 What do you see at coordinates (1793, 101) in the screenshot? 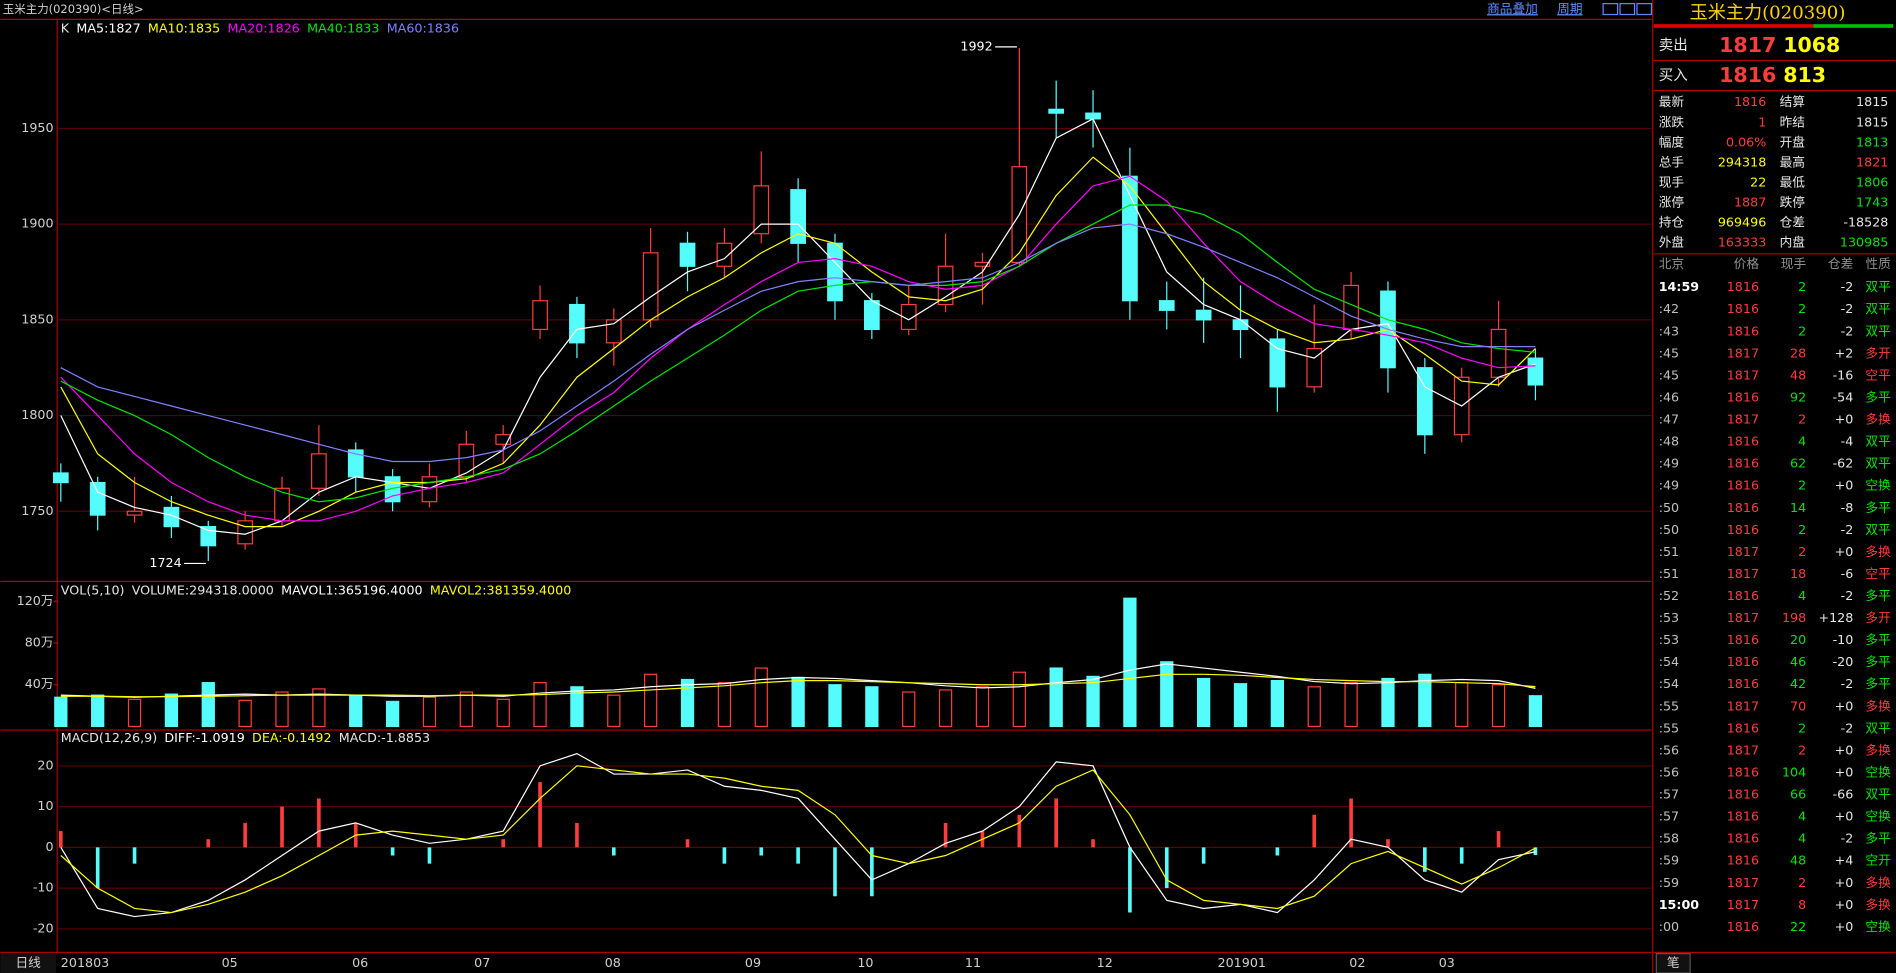
I see `quote-field: 结算` at bounding box center [1793, 101].